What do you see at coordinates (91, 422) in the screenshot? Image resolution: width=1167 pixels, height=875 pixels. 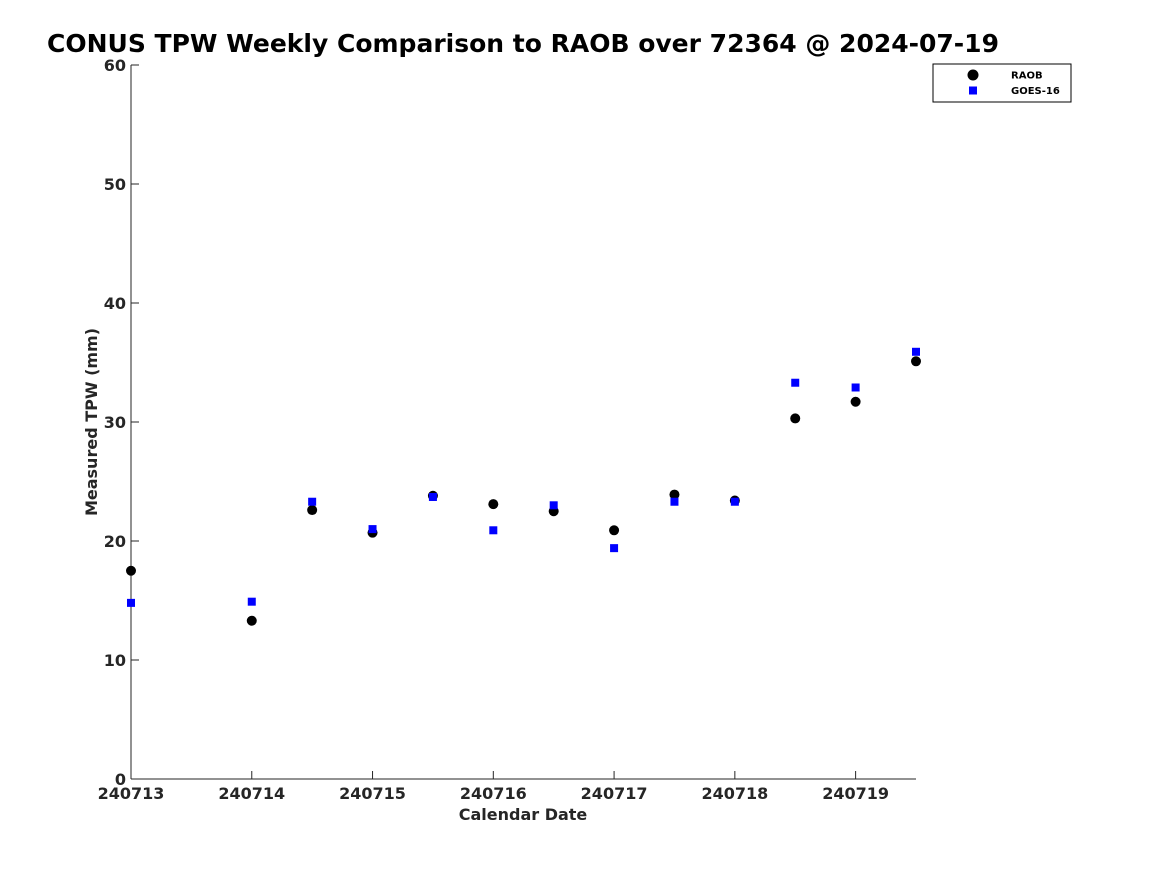 I see `y-axis-label: Measured TPW (mm)` at bounding box center [91, 422].